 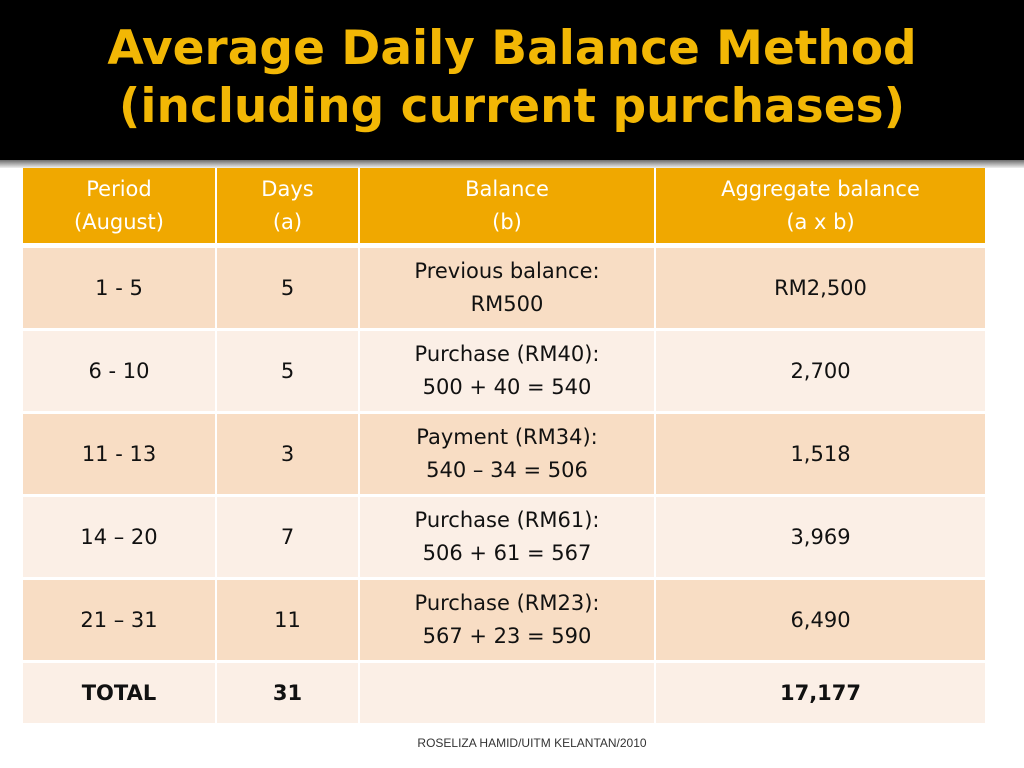 What do you see at coordinates (287, 221) in the screenshot?
I see `header-days-sublabel: (a)` at bounding box center [287, 221].